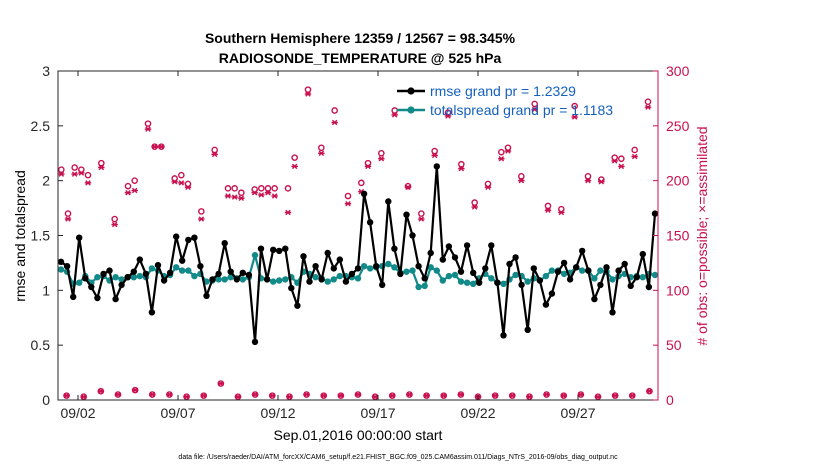 The image size is (830, 470). Describe the element at coordinates (20, 236) in the screenshot. I see `y-axis-left-label: rmse and totalspread` at that location.